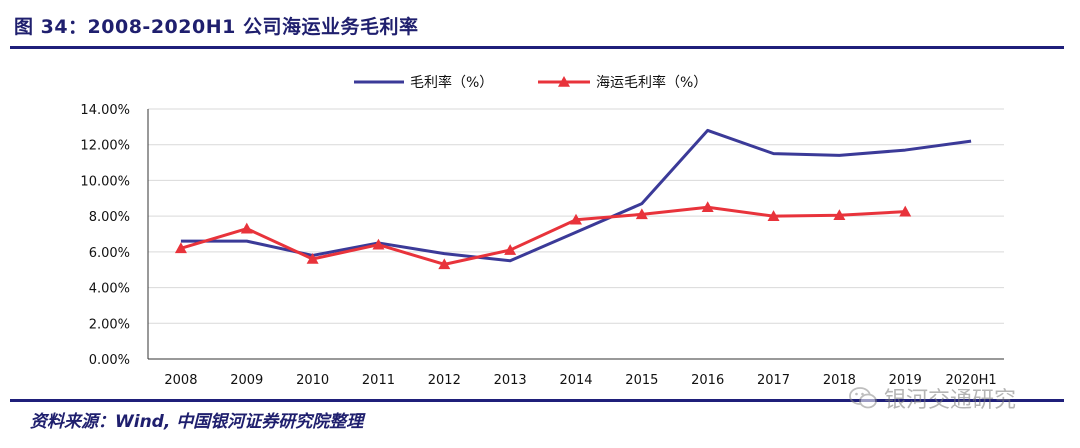 The image size is (1080, 448). What do you see at coordinates (530, 82) in the screenshot?
I see `legend: 毛利率（%） 海运毛利率（%）` at bounding box center [530, 82].